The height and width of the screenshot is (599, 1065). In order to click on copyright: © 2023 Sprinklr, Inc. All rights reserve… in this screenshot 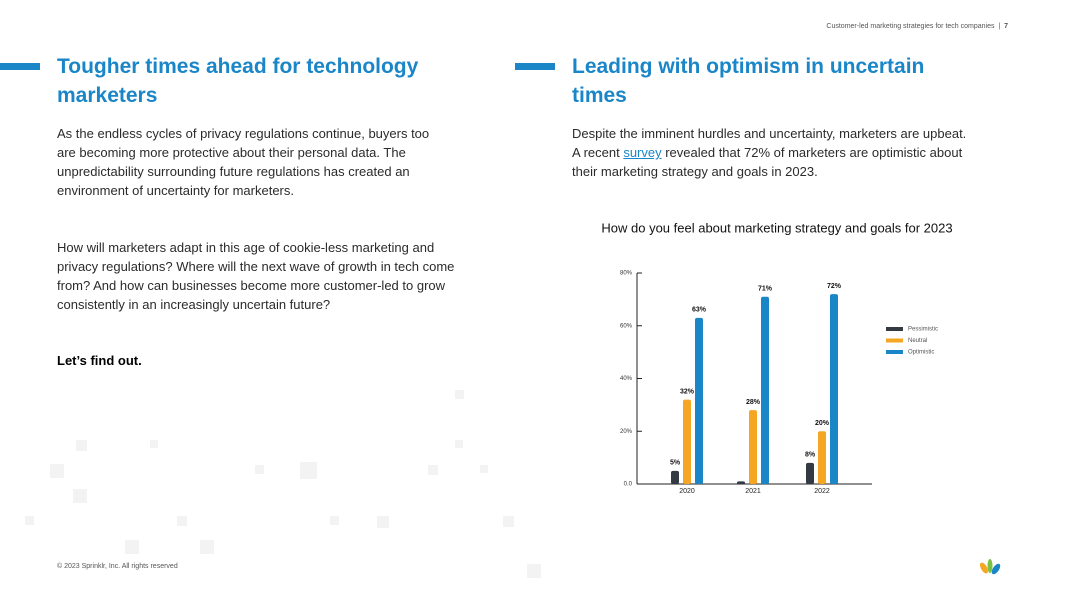, I will do `click(117, 566)`.